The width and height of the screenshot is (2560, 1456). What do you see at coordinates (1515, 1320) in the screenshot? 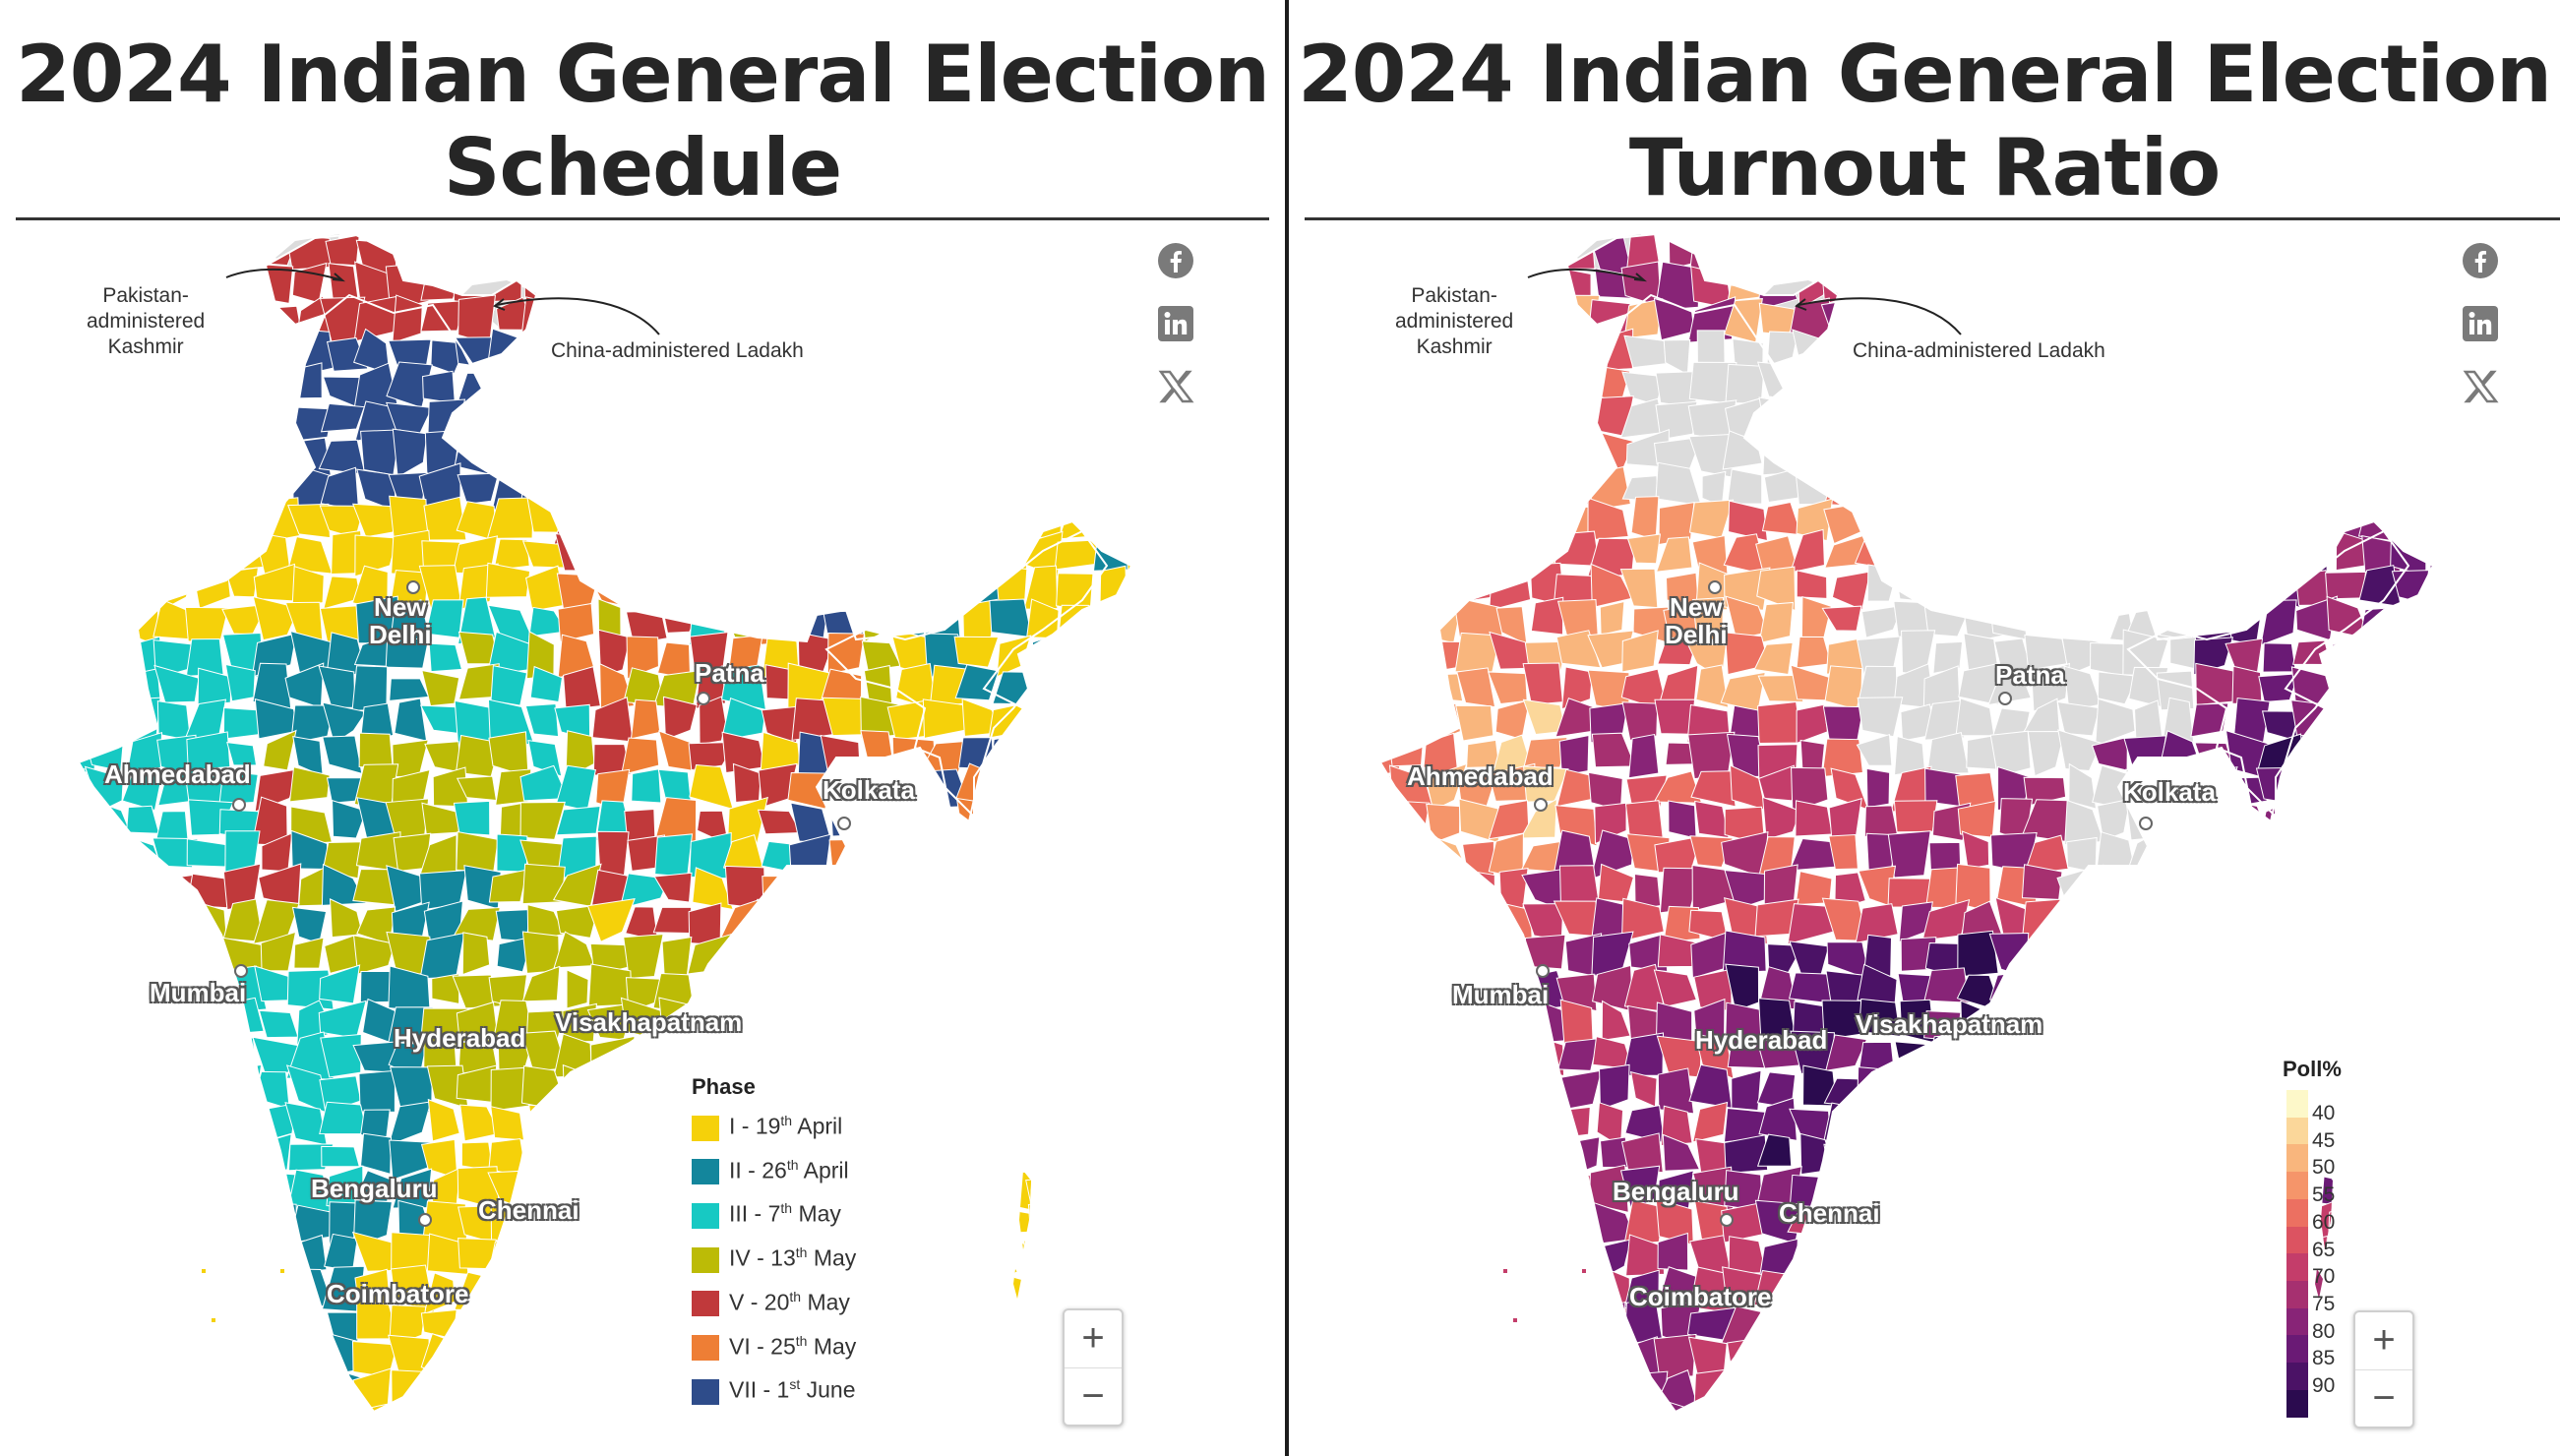
I see `island` at bounding box center [1515, 1320].